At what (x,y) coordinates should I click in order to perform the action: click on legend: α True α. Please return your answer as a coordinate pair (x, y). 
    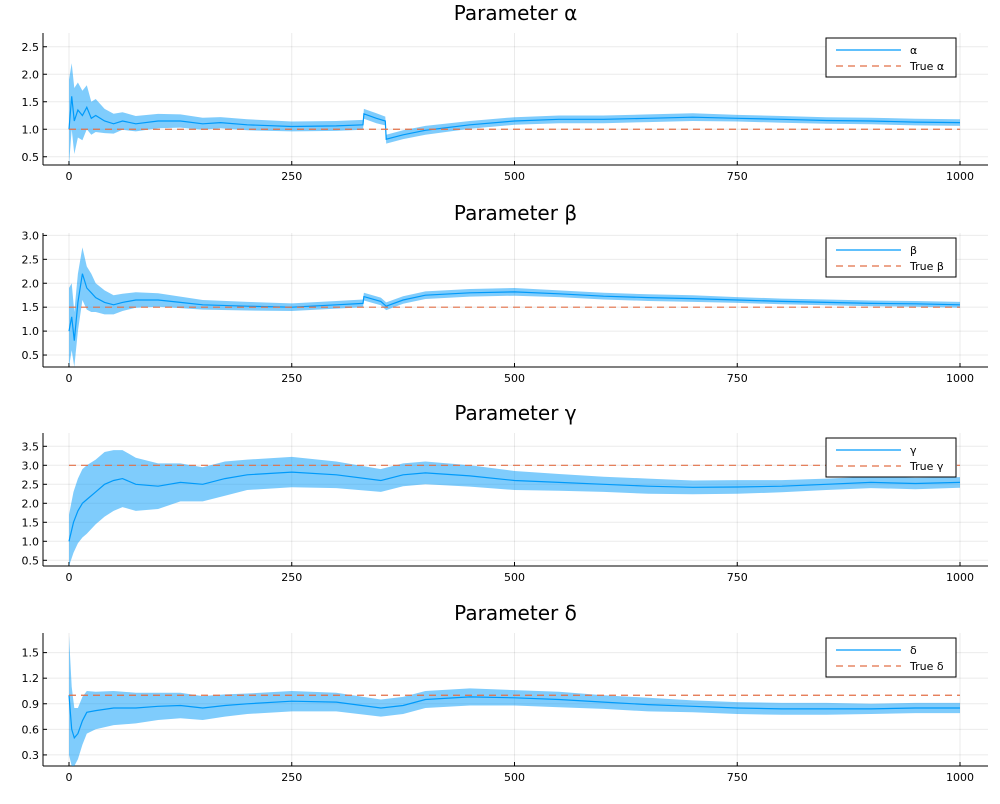
    Looking at the image, I should click on (891, 57).